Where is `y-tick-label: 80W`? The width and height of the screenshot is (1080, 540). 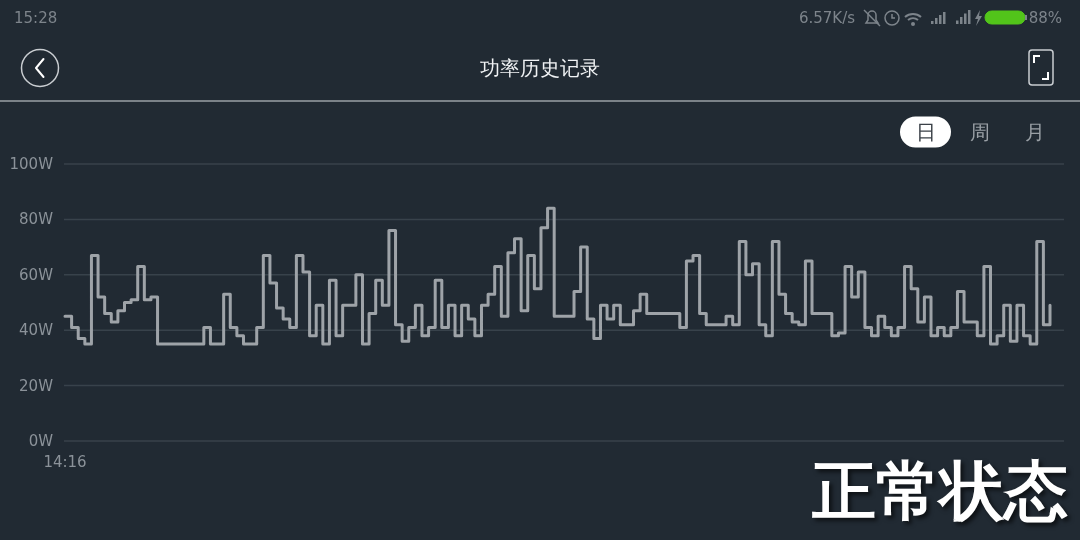
y-tick-label: 80W is located at coordinates (36, 219).